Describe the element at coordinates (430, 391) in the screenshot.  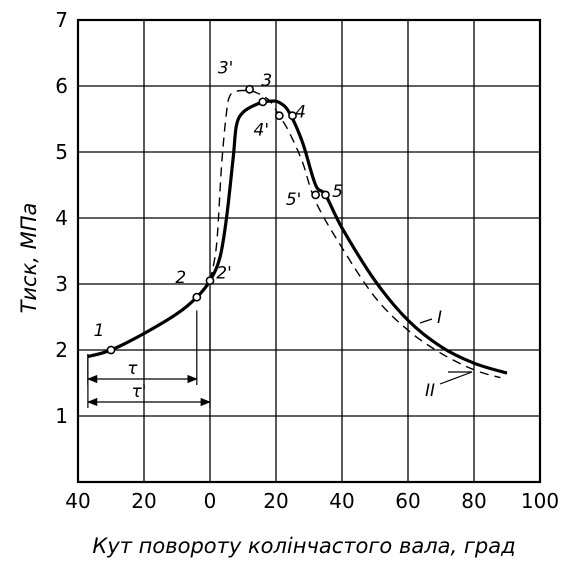
I see `series-label: II` at that location.